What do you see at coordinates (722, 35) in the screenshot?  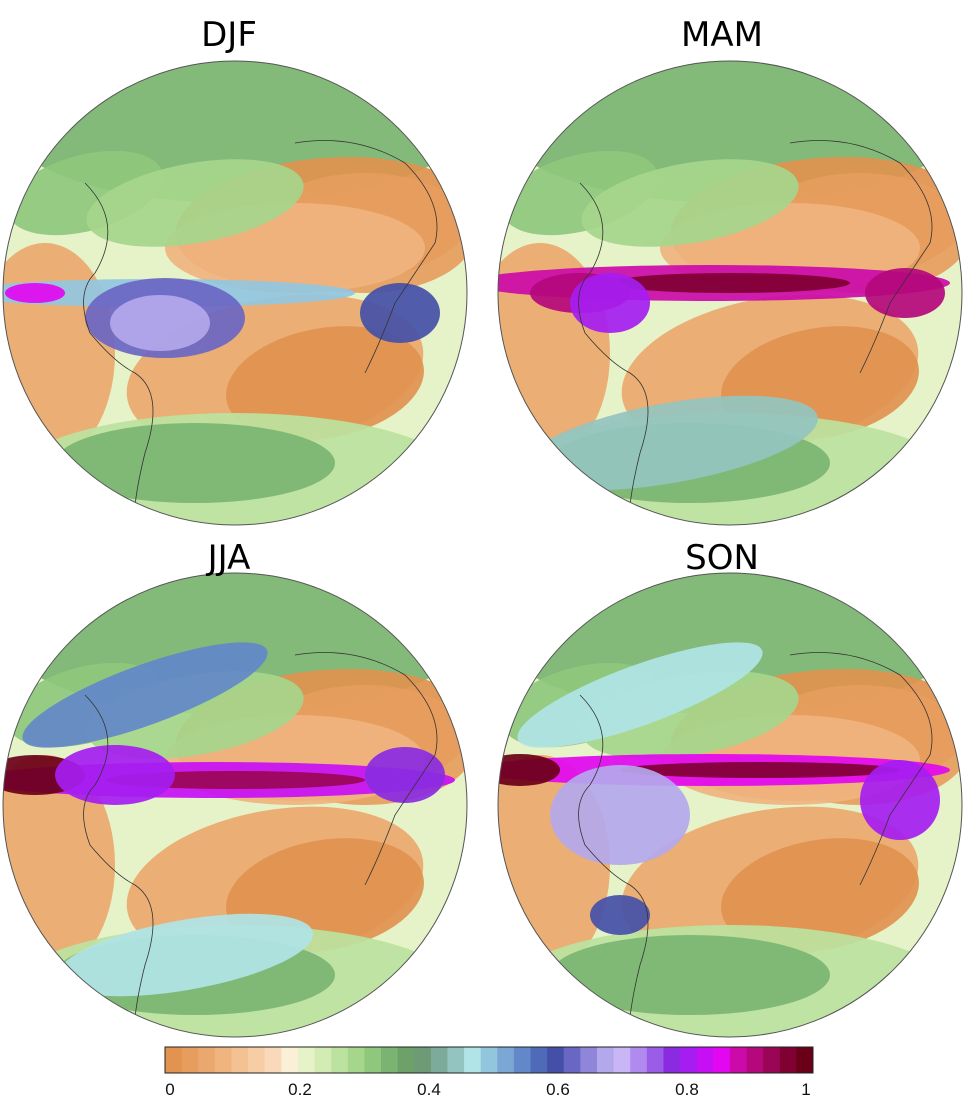 I see `panel-title-mam: MAM` at bounding box center [722, 35].